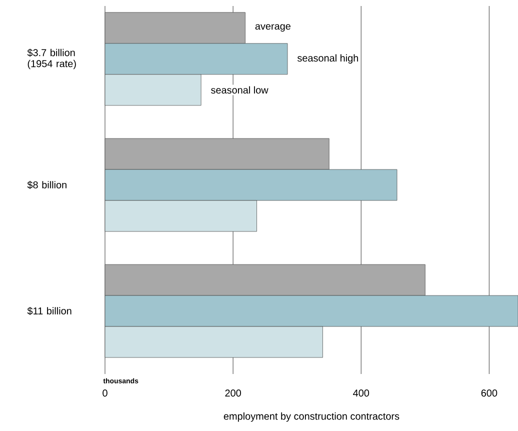 The width and height of the screenshot is (518, 431). Describe the element at coordinates (361, 393) in the screenshot. I see `x-tick-label: 400` at that location.